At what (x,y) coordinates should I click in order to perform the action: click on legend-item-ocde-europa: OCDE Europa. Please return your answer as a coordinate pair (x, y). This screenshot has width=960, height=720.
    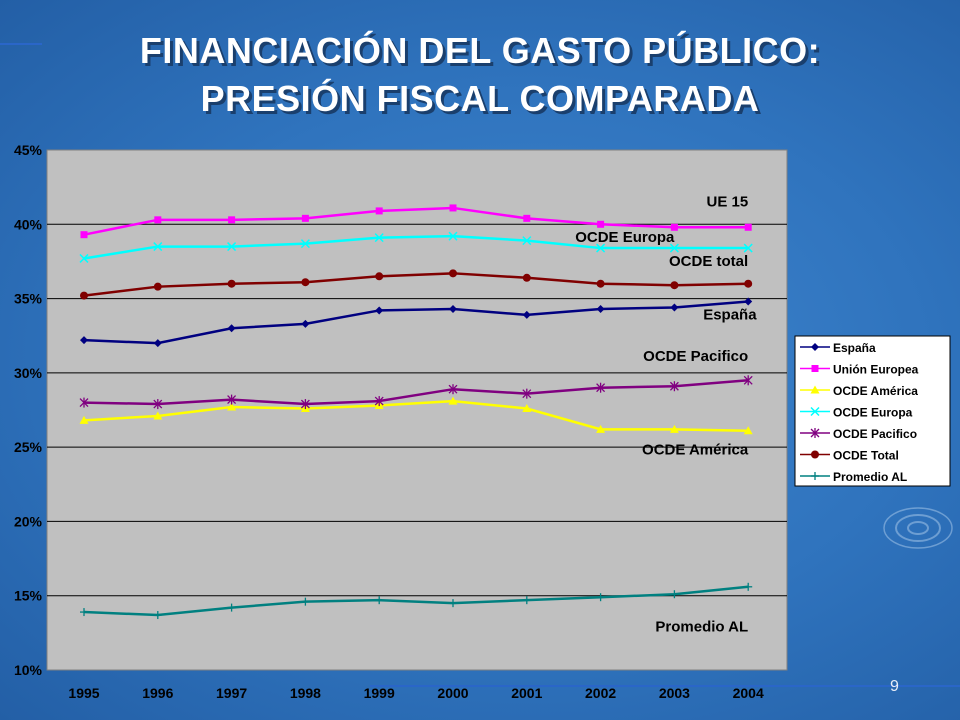
    Looking at the image, I should click on (856, 413).